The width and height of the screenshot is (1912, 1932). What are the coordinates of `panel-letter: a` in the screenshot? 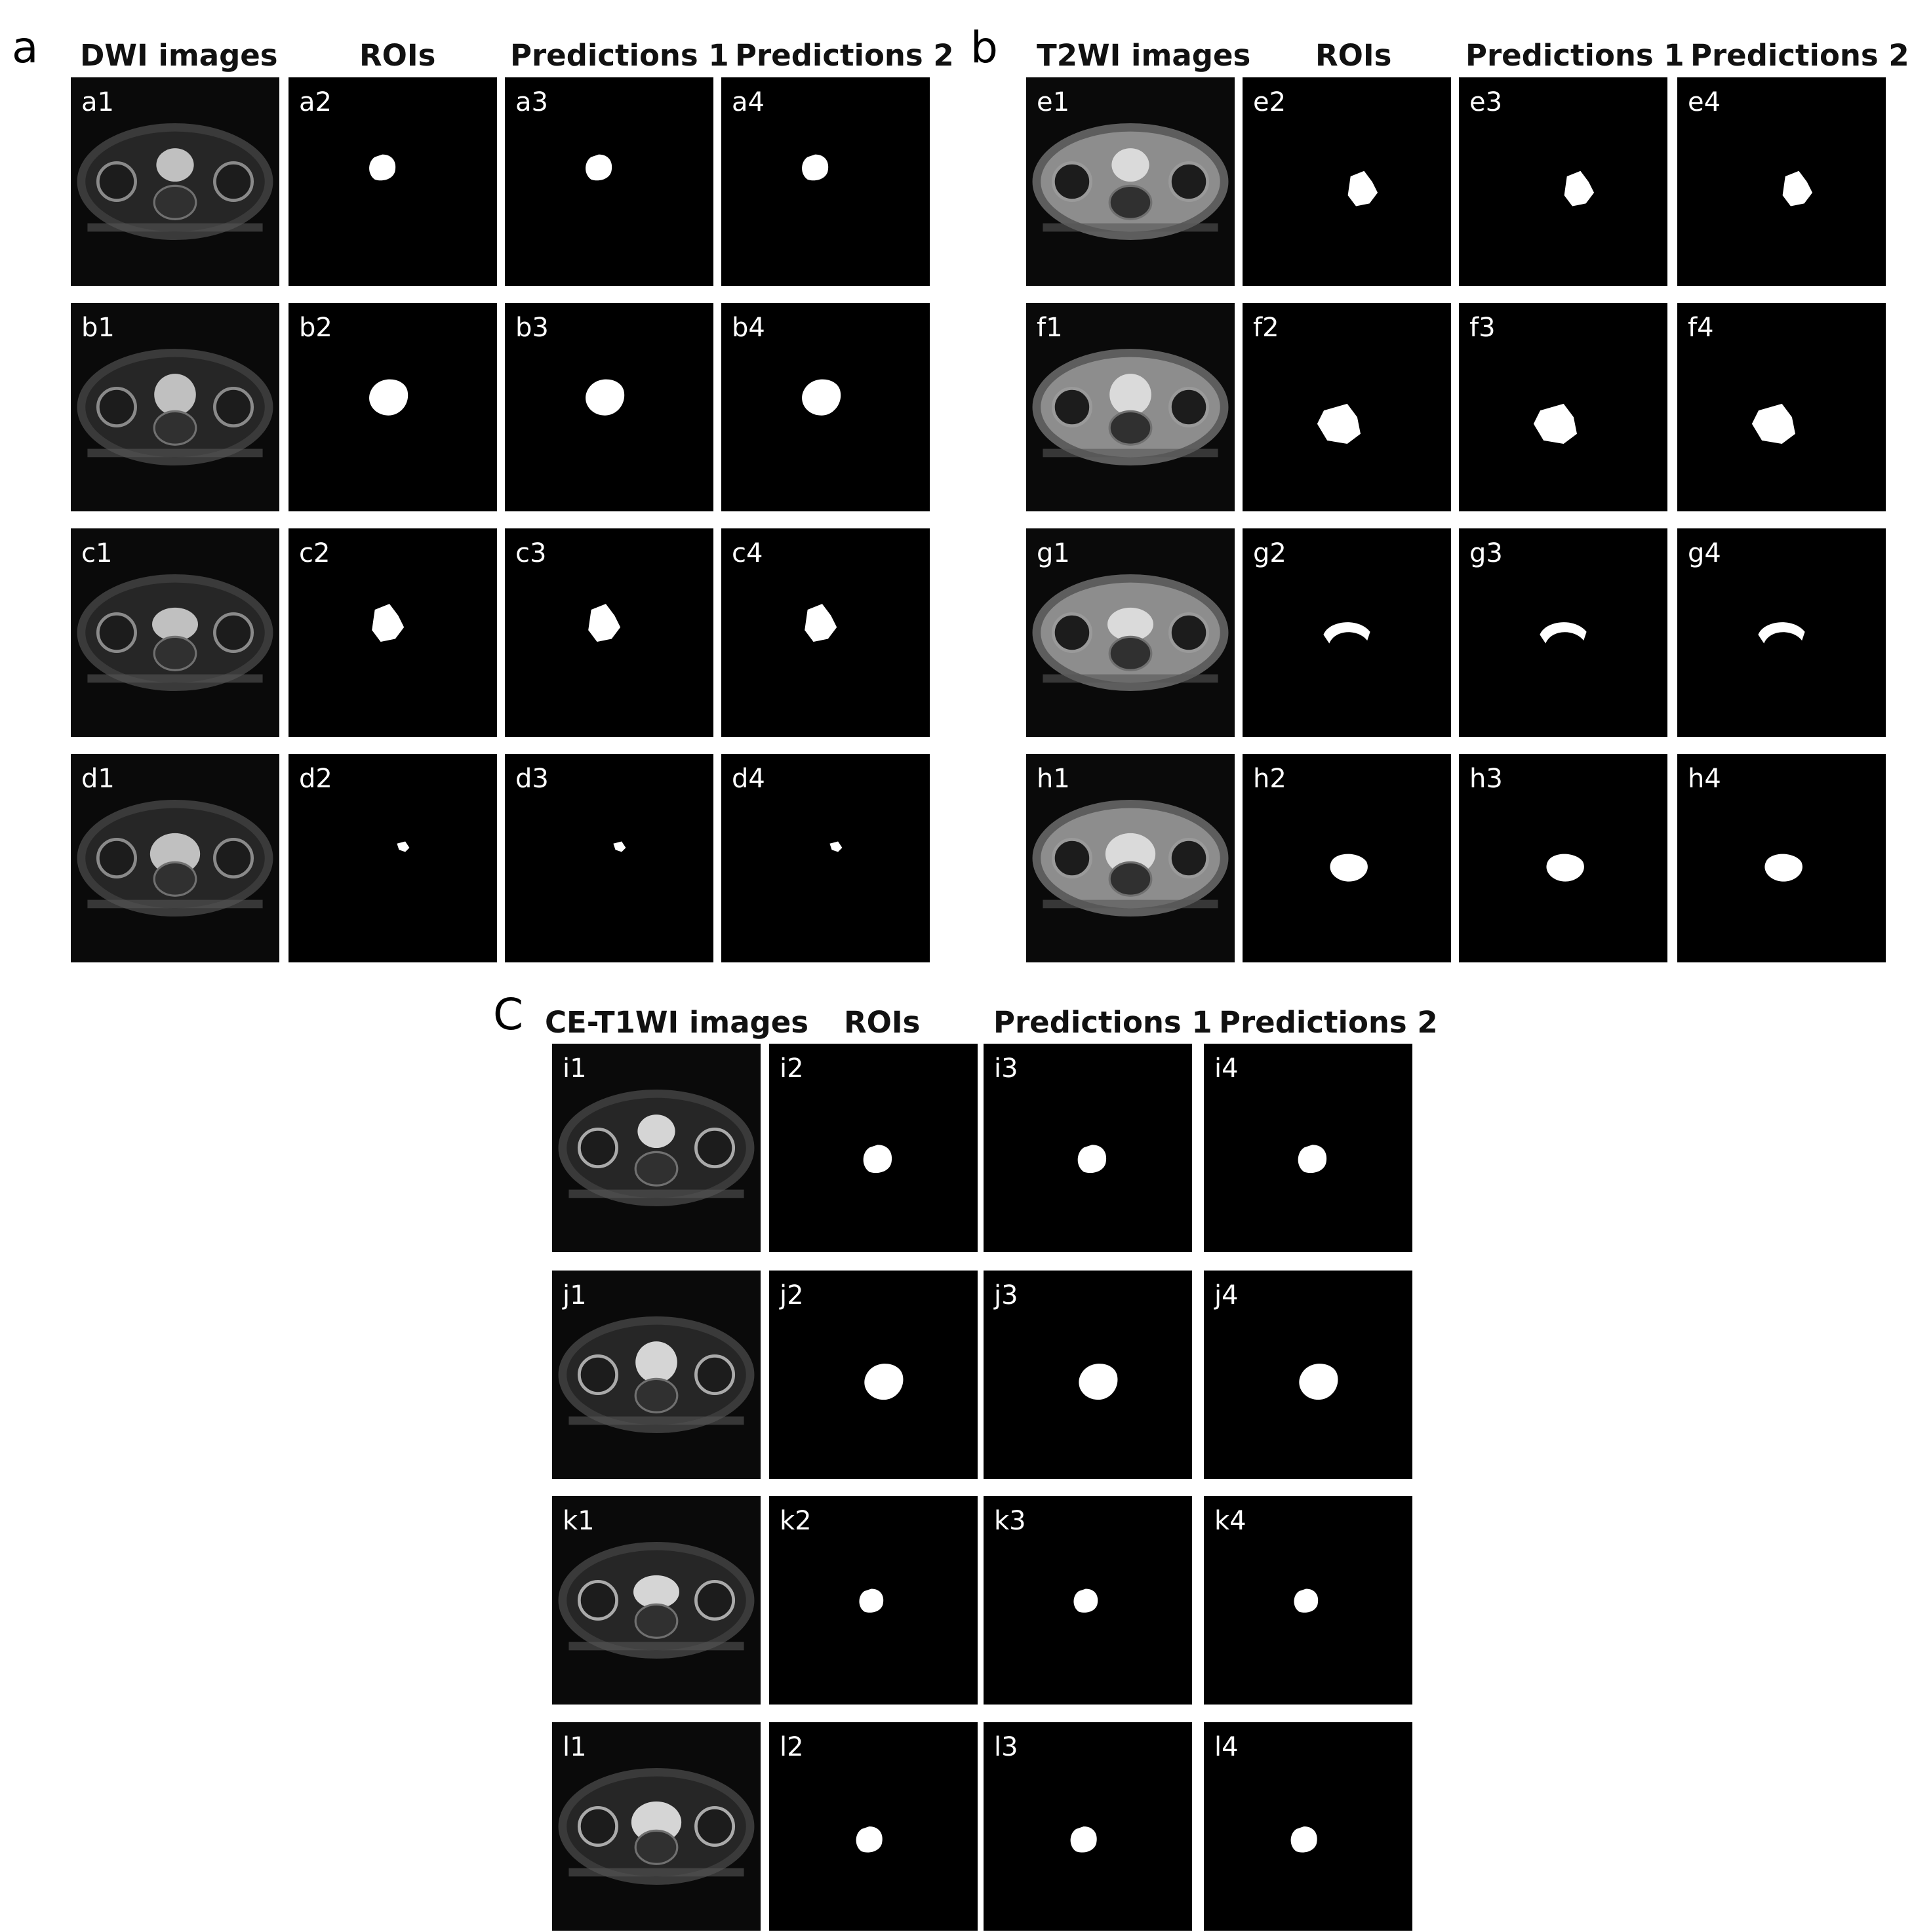 It's located at (25, 47).